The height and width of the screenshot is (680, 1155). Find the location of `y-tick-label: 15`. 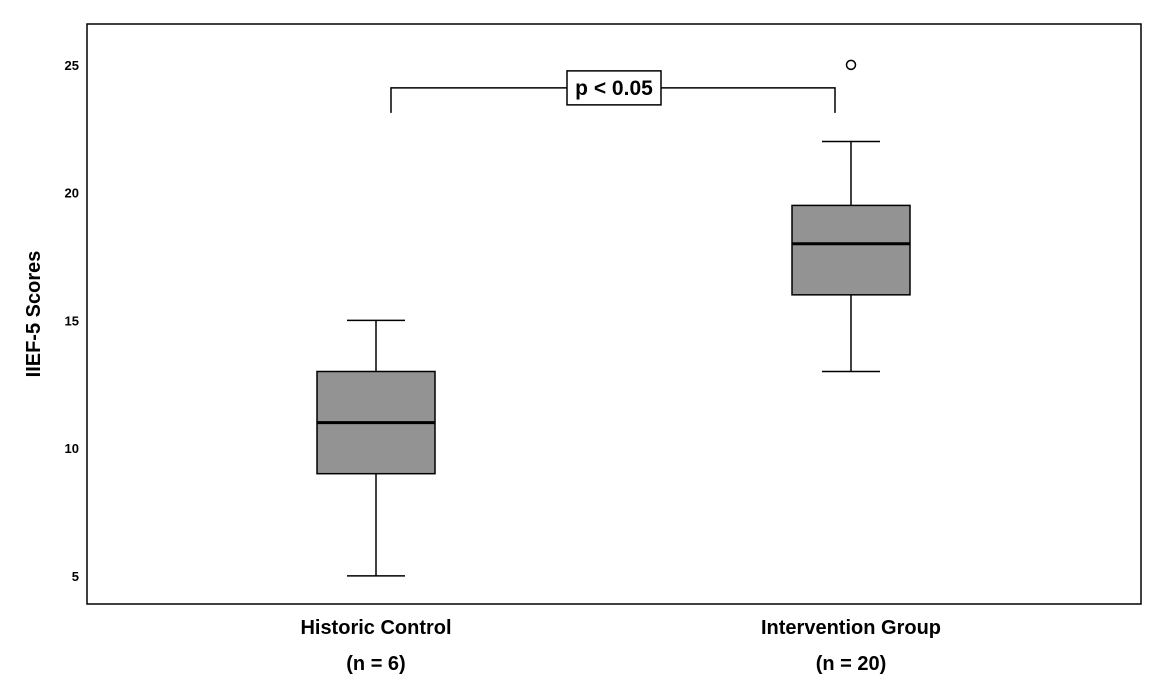

y-tick-label: 15 is located at coordinates (72, 320).